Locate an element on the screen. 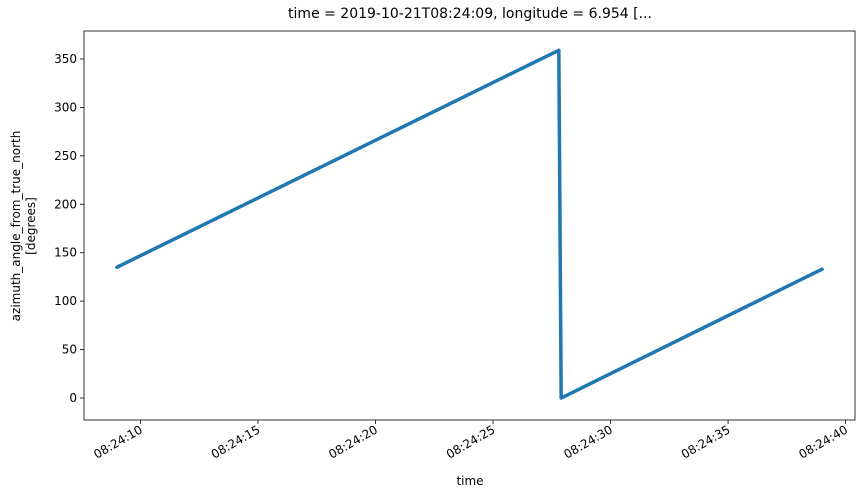 The image size is (867, 497). y-tick-label: 300 is located at coordinates (65, 107).